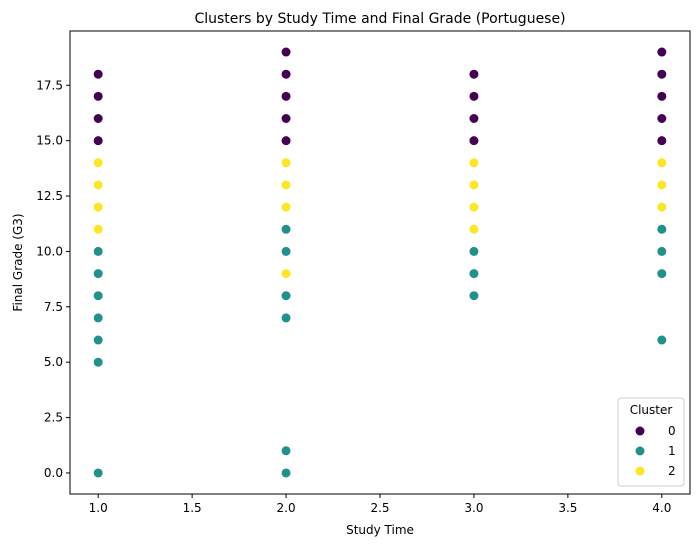 The height and width of the screenshot is (547, 700). What do you see at coordinates (98, 508) in the screenshot?
I see `x-tick-label: 1.0` at bounding box center [98, 508].